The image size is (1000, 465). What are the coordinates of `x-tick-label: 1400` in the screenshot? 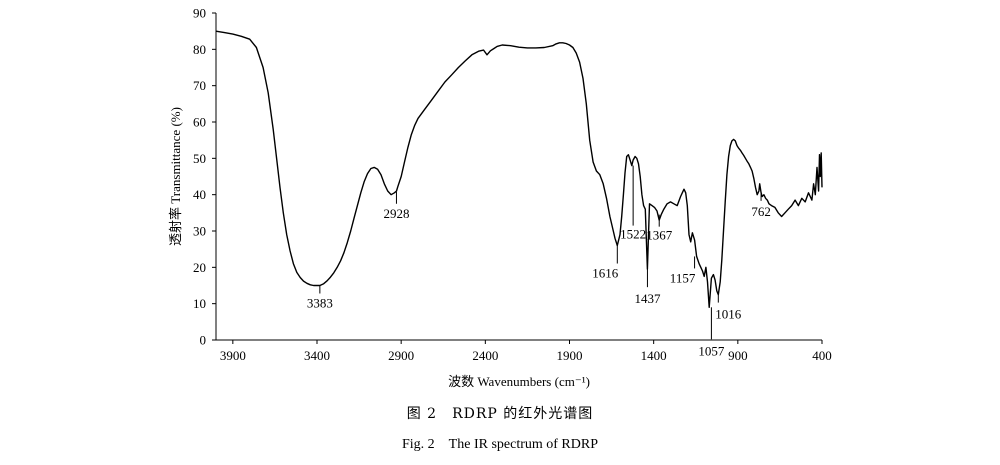 It's located at (654, 355).